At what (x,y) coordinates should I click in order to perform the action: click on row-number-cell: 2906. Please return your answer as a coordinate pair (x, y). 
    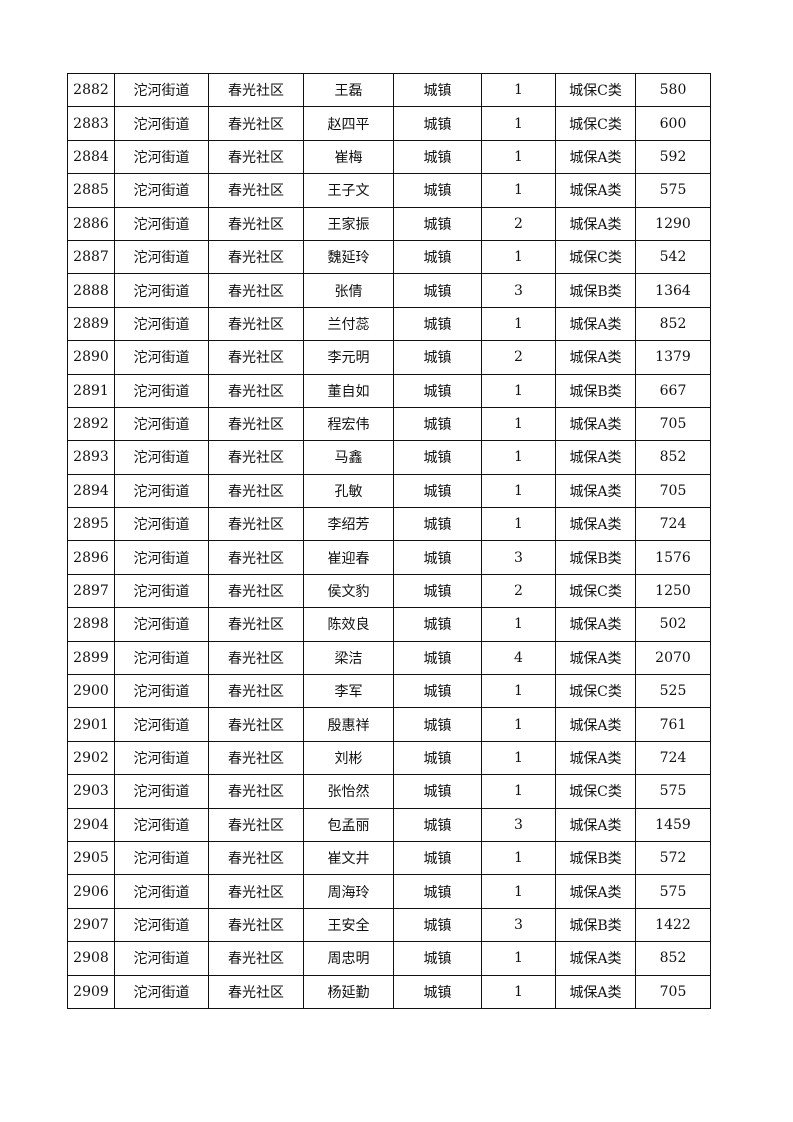
    Looking at the image, I should click on (91, 891).